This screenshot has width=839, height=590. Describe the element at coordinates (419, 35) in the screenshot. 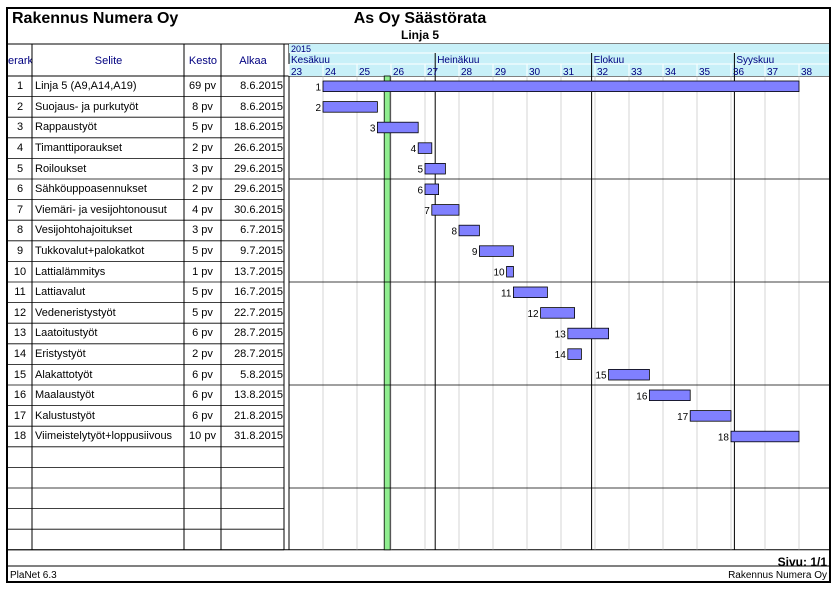

I see `project-subtitle: Linja 5` at that location.